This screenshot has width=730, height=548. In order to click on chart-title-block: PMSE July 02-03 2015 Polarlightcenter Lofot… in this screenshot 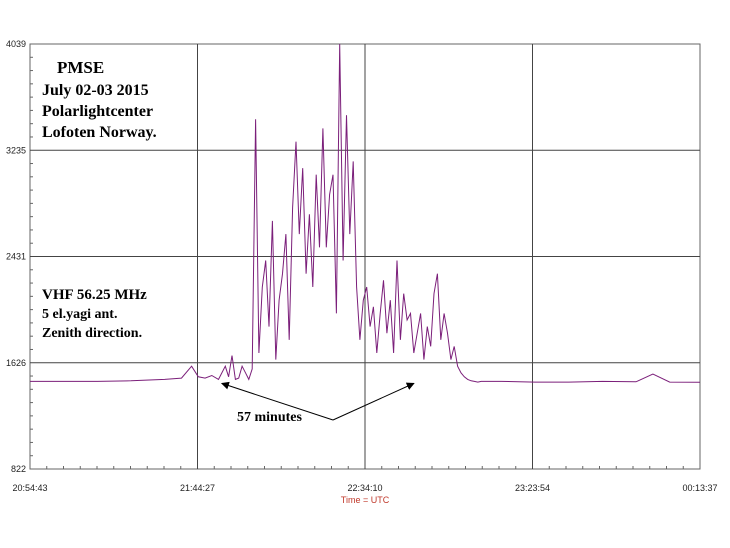, I will do `click(99, 99)`.